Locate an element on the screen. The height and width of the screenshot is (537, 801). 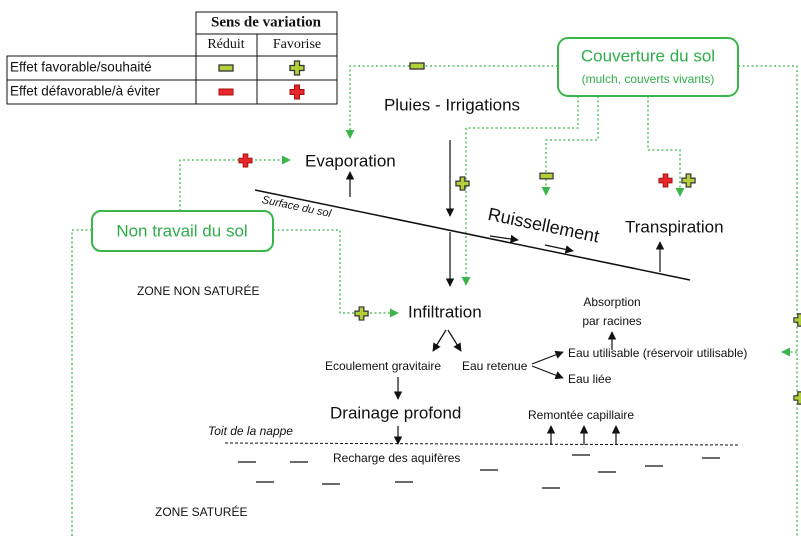
row-header: Effet favorable/souhaité is located at coordinates (81, 67).